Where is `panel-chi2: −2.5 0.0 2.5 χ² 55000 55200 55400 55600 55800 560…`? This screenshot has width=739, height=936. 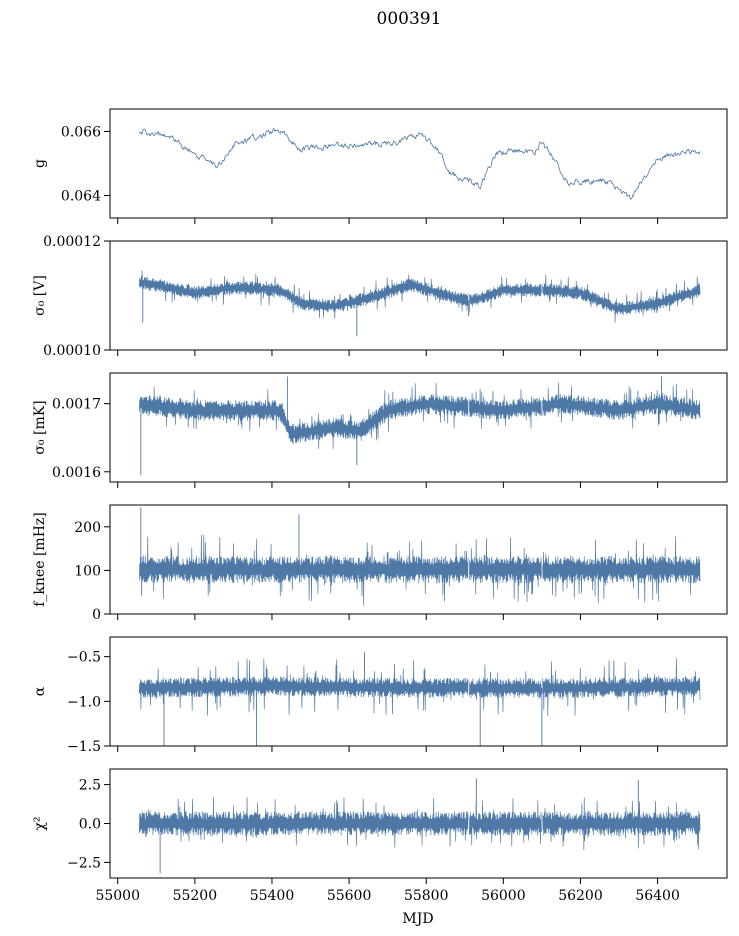 panel-chi2: −2.5 0.0 2.5 χ² 55000 55200 55400 55600 55800 560… is located at coordinates (380, 836).